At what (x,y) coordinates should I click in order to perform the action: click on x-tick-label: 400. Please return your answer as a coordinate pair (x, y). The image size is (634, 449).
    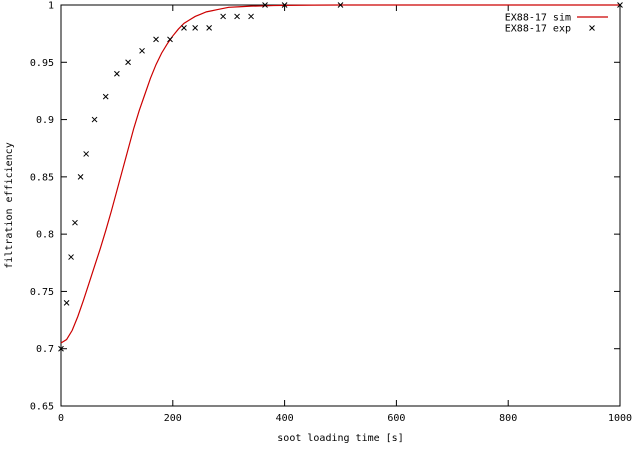
    Looking at the image, I should click on (285, 418).